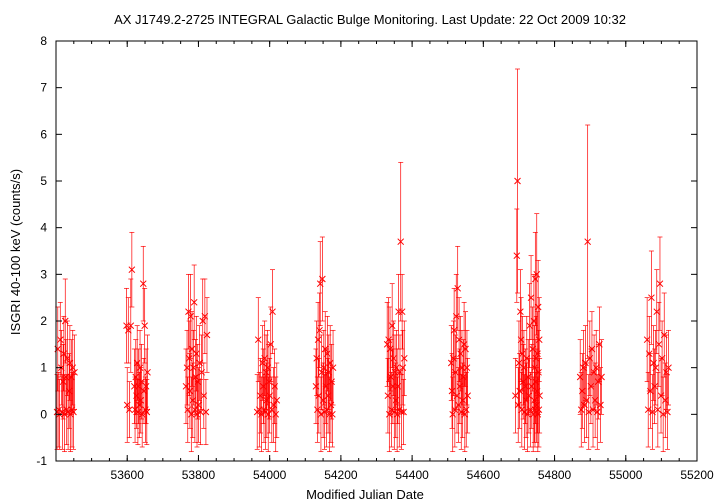  I want to click on x-tick-label: 53800, so click(199, 475).